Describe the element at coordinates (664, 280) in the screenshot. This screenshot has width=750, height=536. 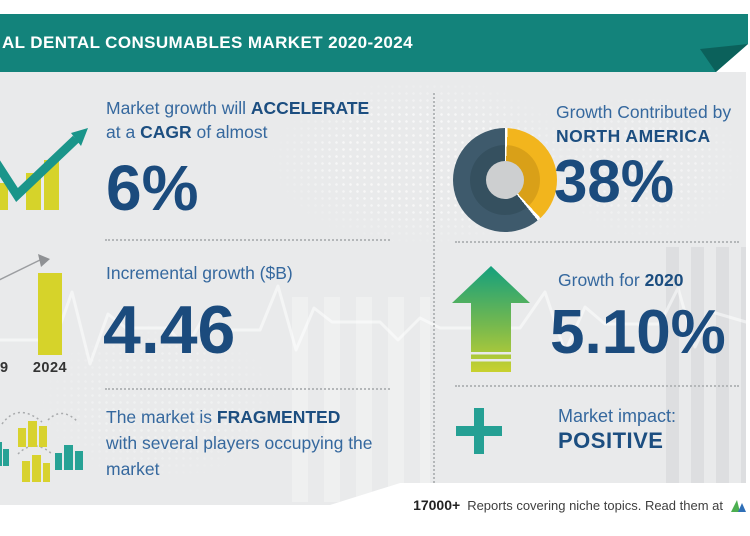
I see `yoy-year: 2020` at that location.